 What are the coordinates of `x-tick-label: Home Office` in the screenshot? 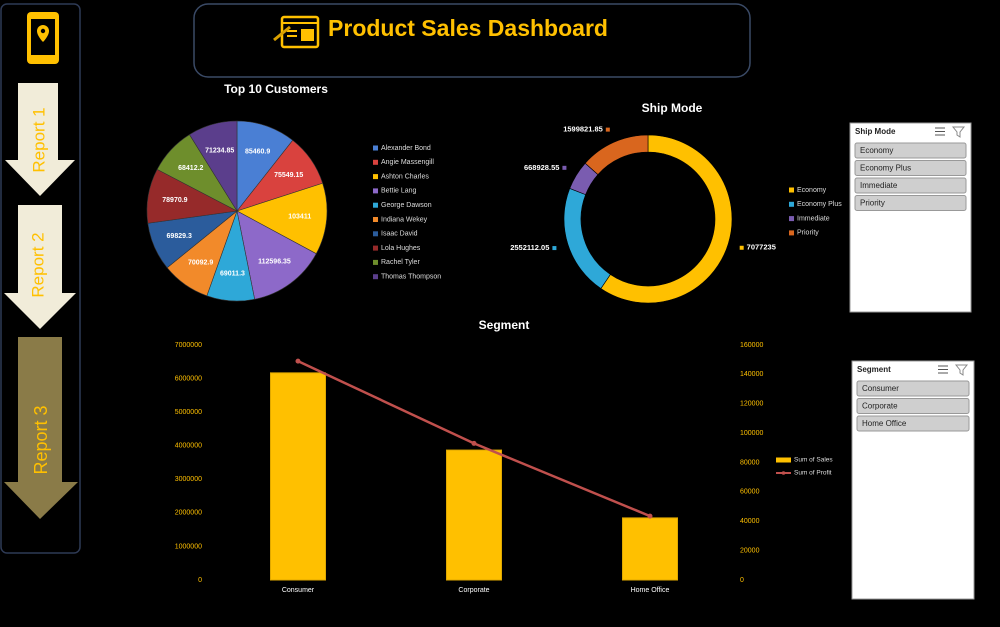 It's located at (650, 590).